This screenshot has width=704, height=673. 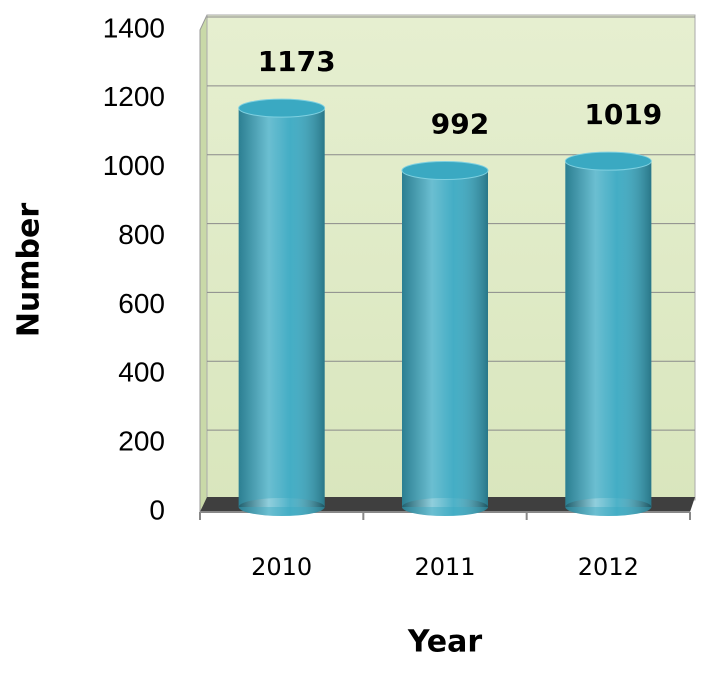 What do you see at coordinates (134, 27) in the screenshot?
I see `y-tick-label: 1400` at bounding box center [134, 27].